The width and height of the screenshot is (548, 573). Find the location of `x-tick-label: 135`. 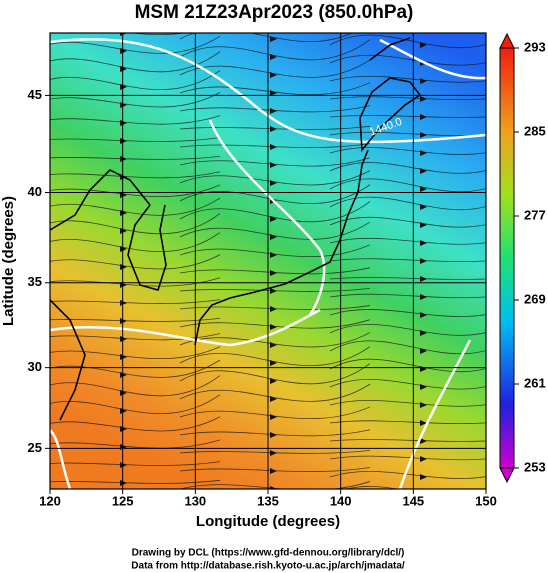

x-tick-label: 135 is located at coordinates (268, 500).